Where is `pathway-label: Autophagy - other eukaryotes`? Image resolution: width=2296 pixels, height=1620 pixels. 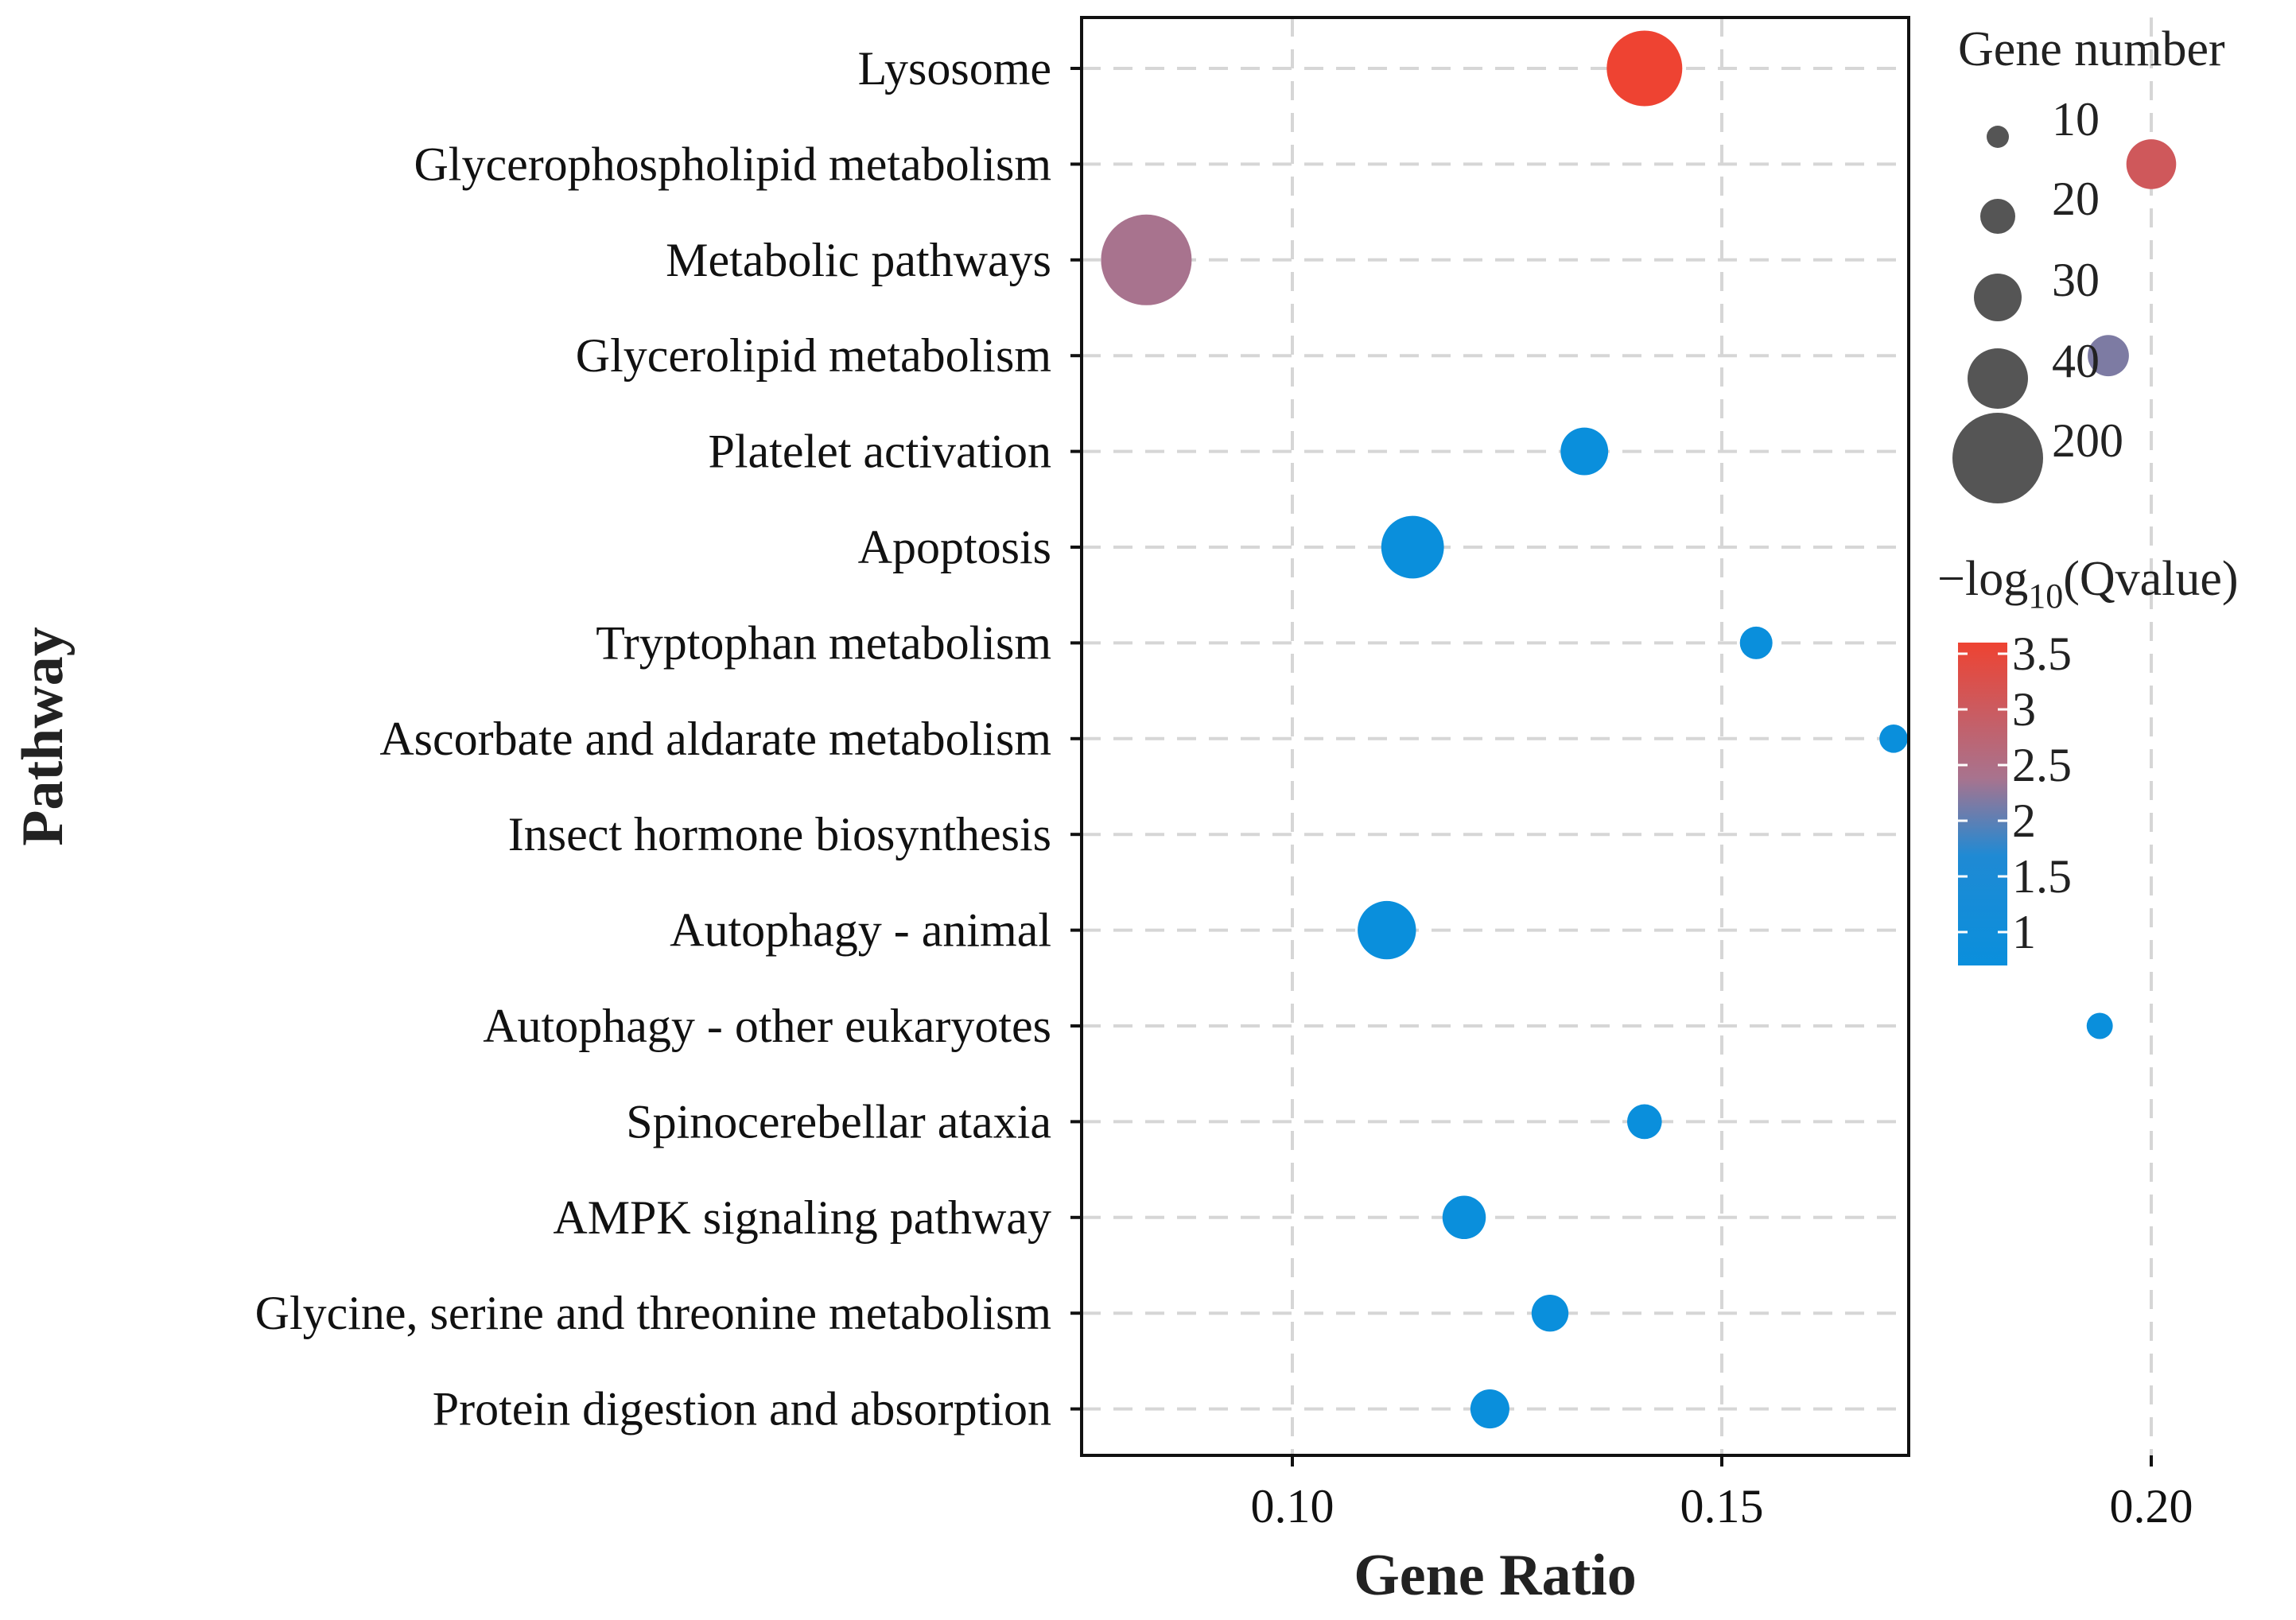 pathway-label: Autophagy - other eukaryotes is located at coordinates (767, 1026).